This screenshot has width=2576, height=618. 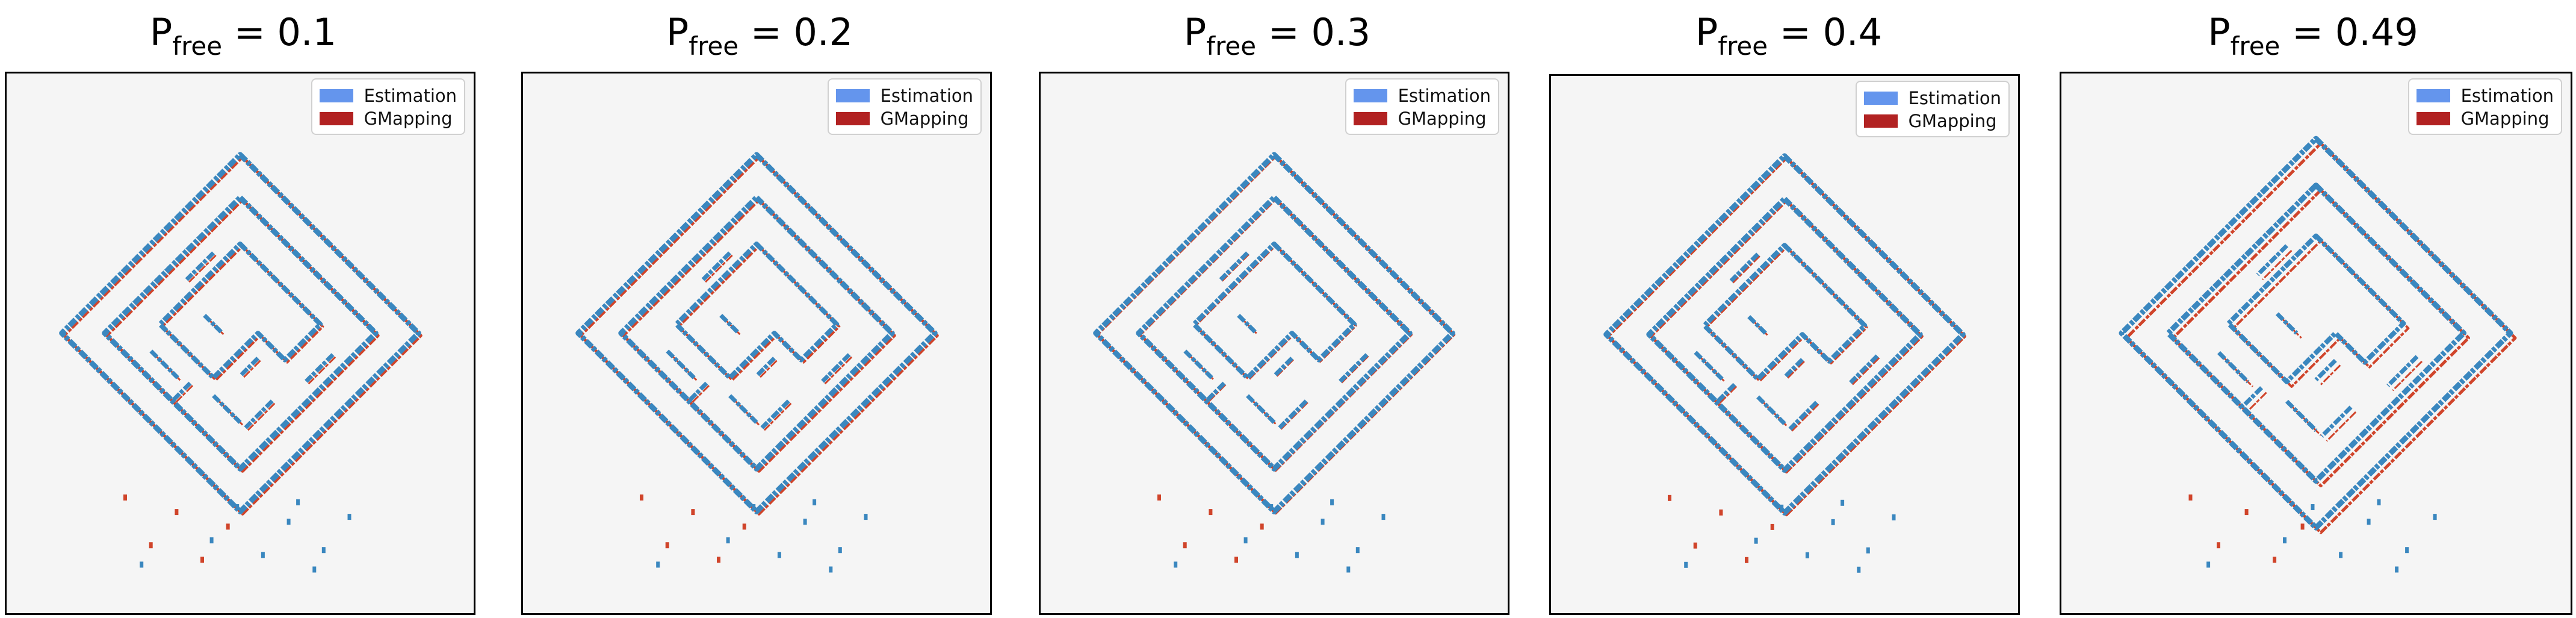 What do you see at coordinates (759, 35) in the screenshot?
I see `panel-title: Pfree = 0.2` at bounding box center [759, 35].